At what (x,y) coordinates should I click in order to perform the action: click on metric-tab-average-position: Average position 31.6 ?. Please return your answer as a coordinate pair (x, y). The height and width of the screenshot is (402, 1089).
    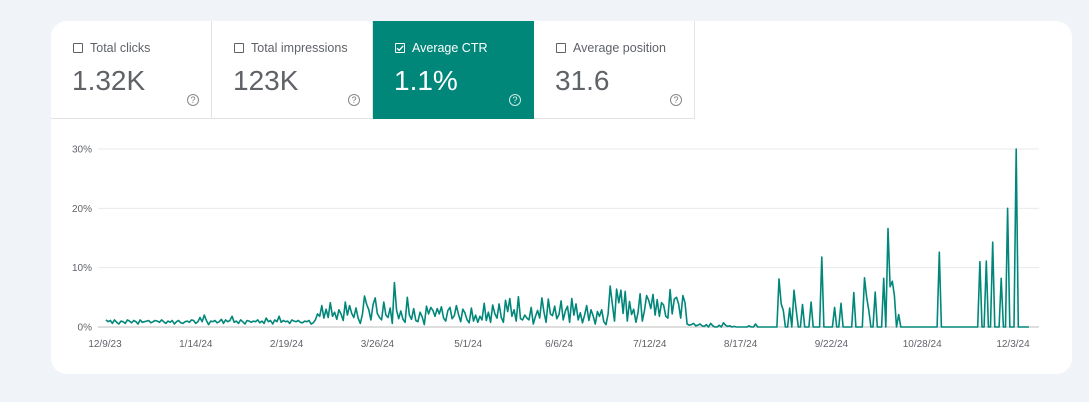
    Looking at the image, I should click on (614, 70).